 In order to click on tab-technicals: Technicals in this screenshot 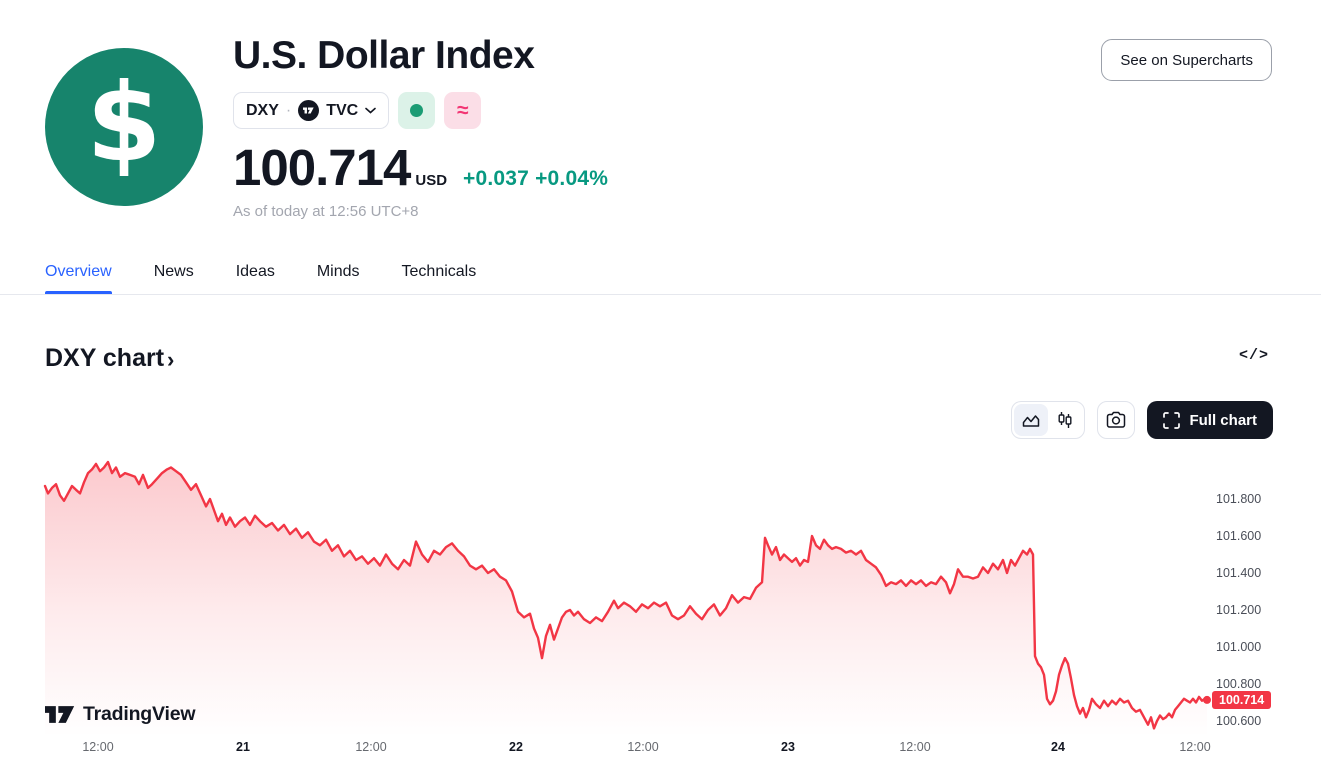, I will do `click(439, 275)`.